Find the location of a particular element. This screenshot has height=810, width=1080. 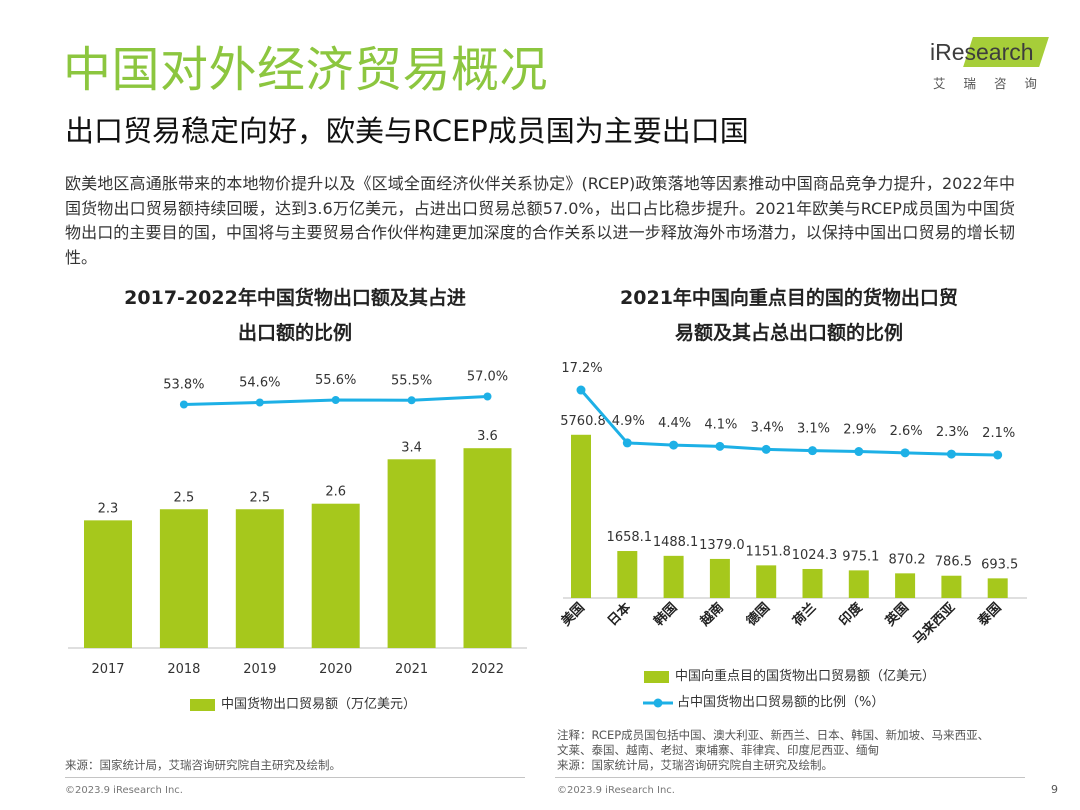

right-share-line is located at coordinates (788, 423).